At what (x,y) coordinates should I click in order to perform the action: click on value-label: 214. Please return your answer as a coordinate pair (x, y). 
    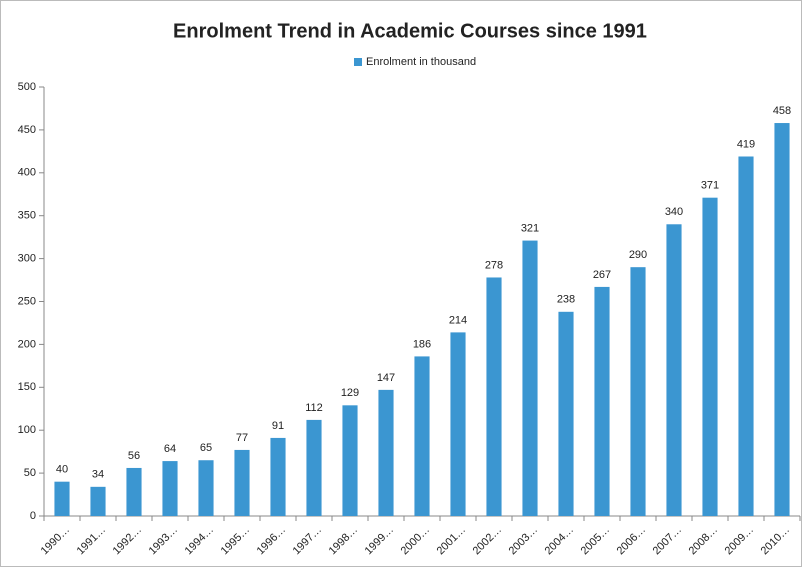
    Looking at the image, I should click on (458, 320).